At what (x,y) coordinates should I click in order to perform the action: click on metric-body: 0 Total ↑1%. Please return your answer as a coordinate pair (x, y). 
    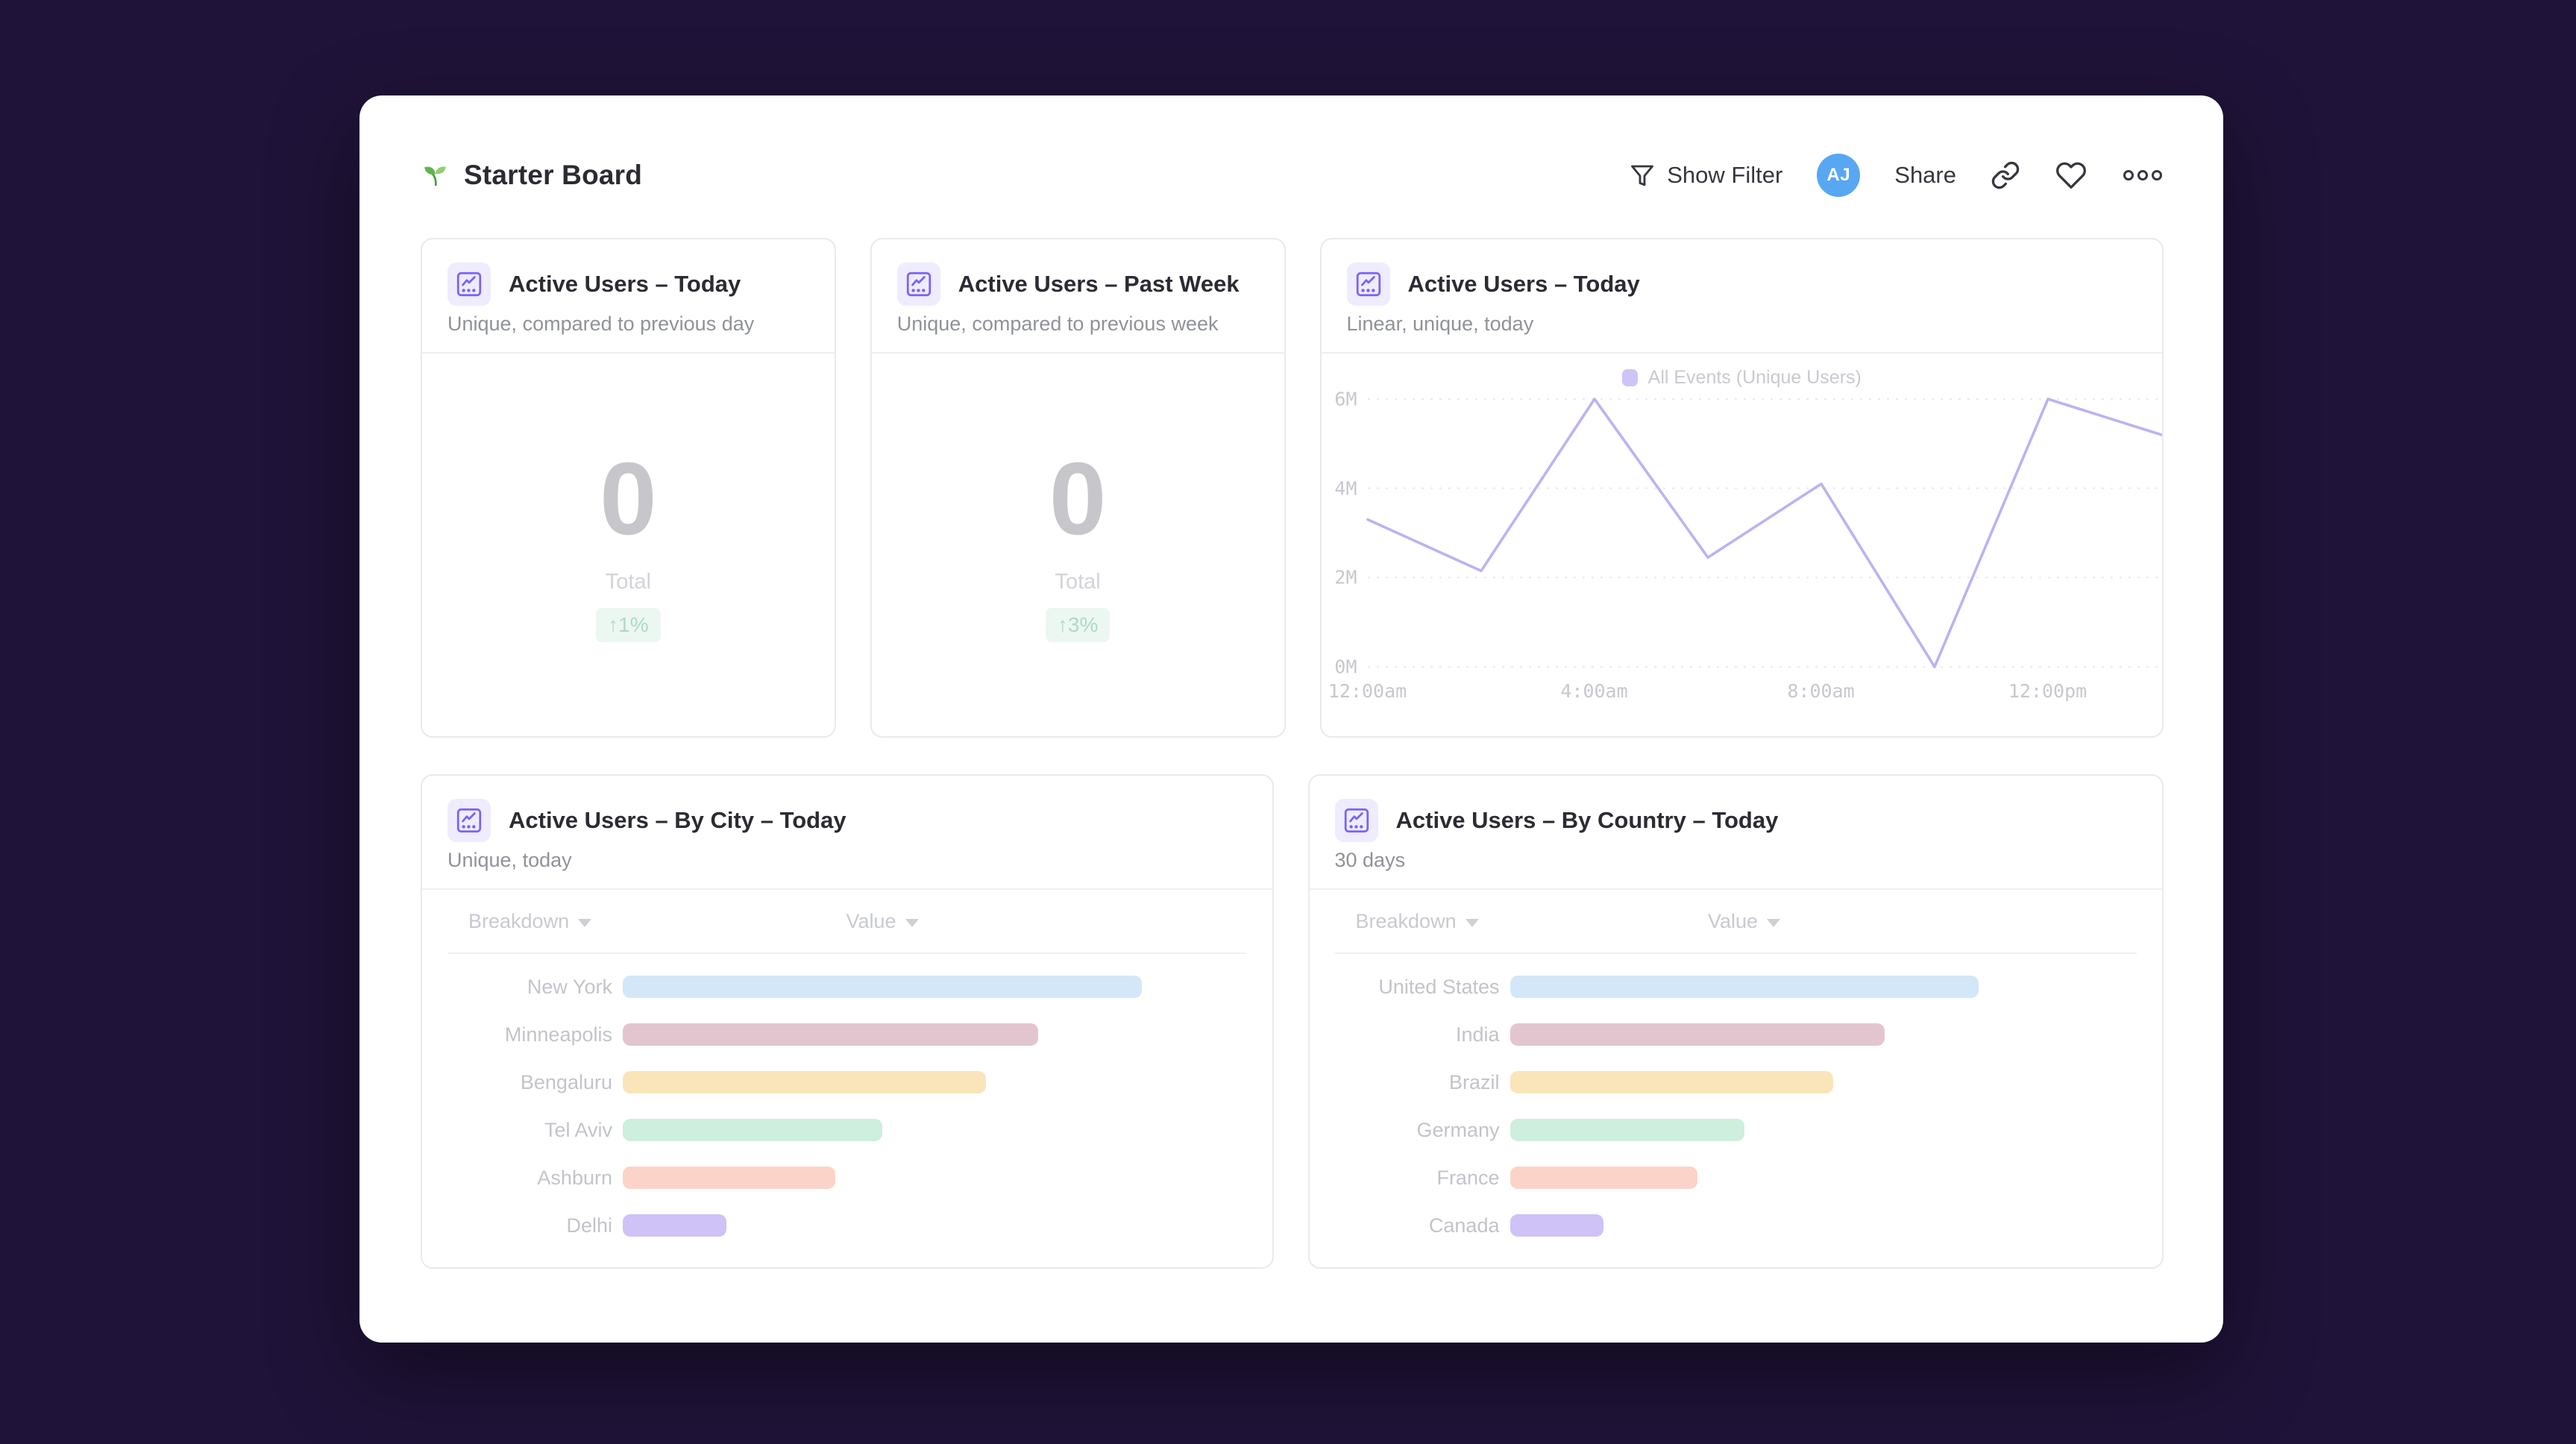
    Looking at the image, I should click on (629, 545).